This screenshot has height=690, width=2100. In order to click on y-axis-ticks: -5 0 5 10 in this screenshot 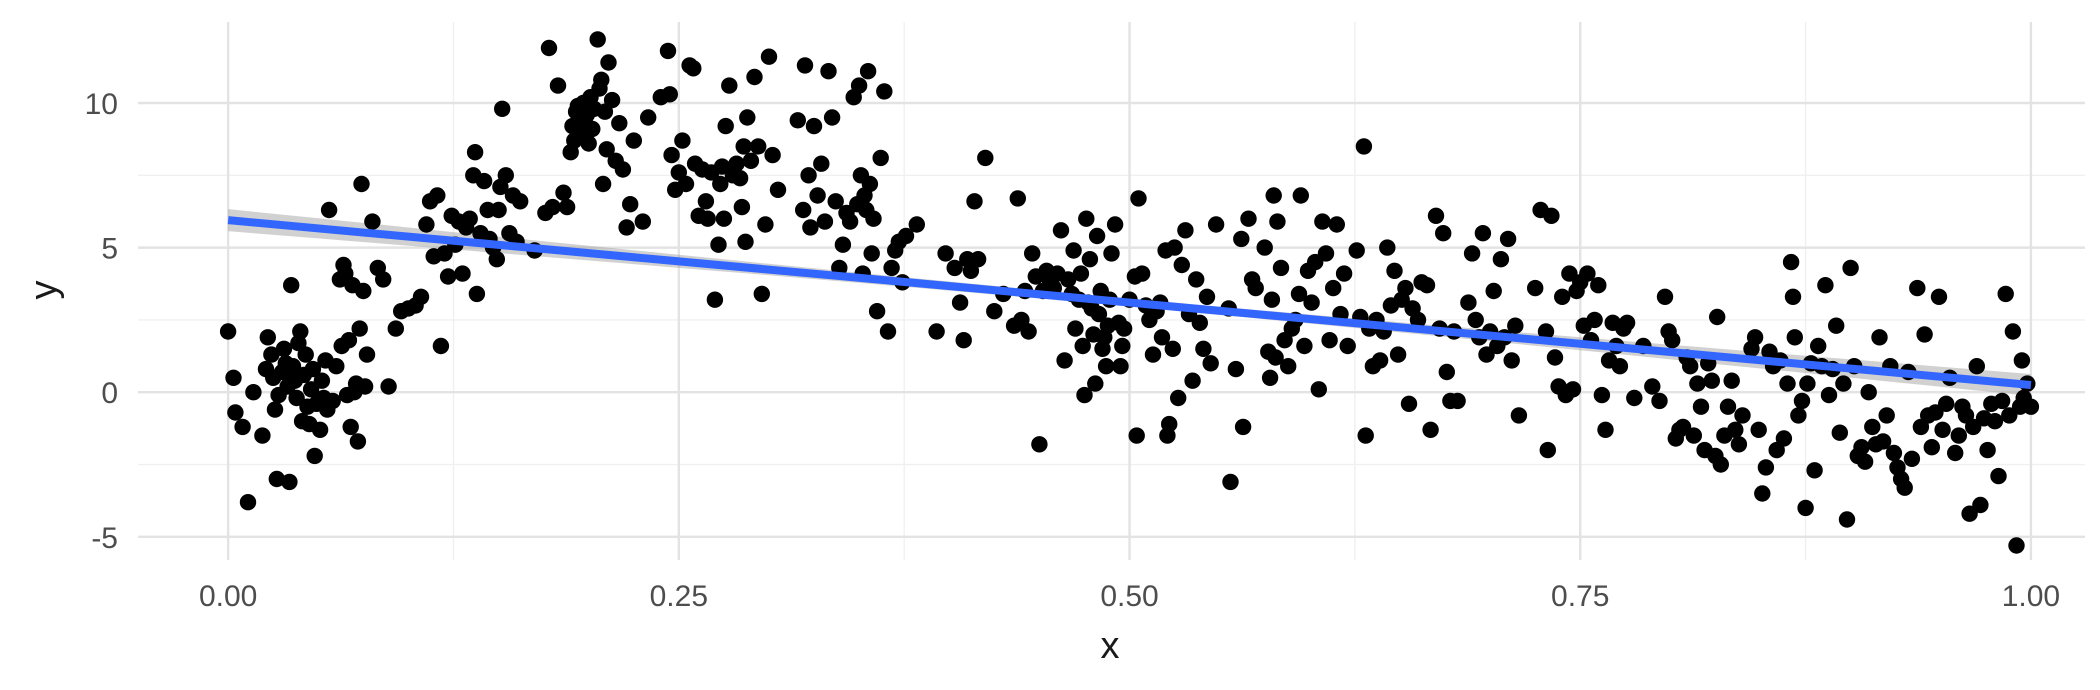, I will do `click(101, 321)`.